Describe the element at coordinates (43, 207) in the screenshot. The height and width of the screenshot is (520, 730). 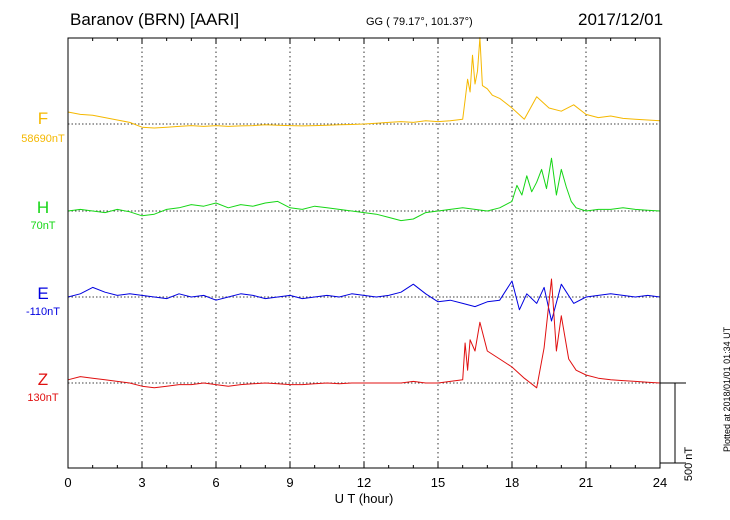
I see `series-name-h: H` at that location.